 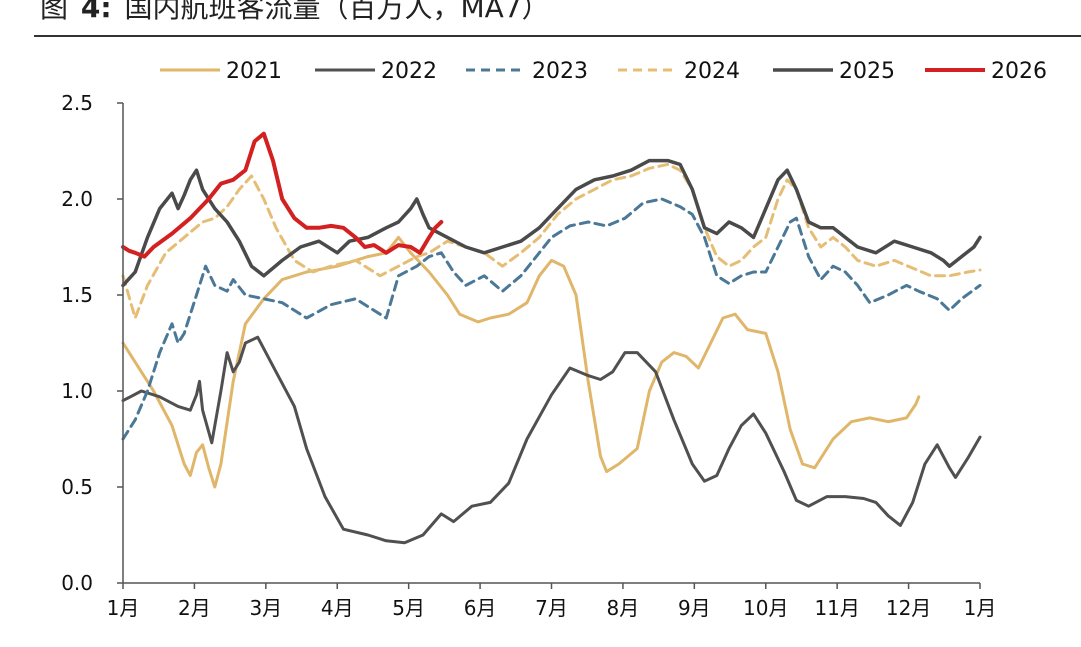 I want to click on y-tick-label: 2.5, so click(x=77, y=103).